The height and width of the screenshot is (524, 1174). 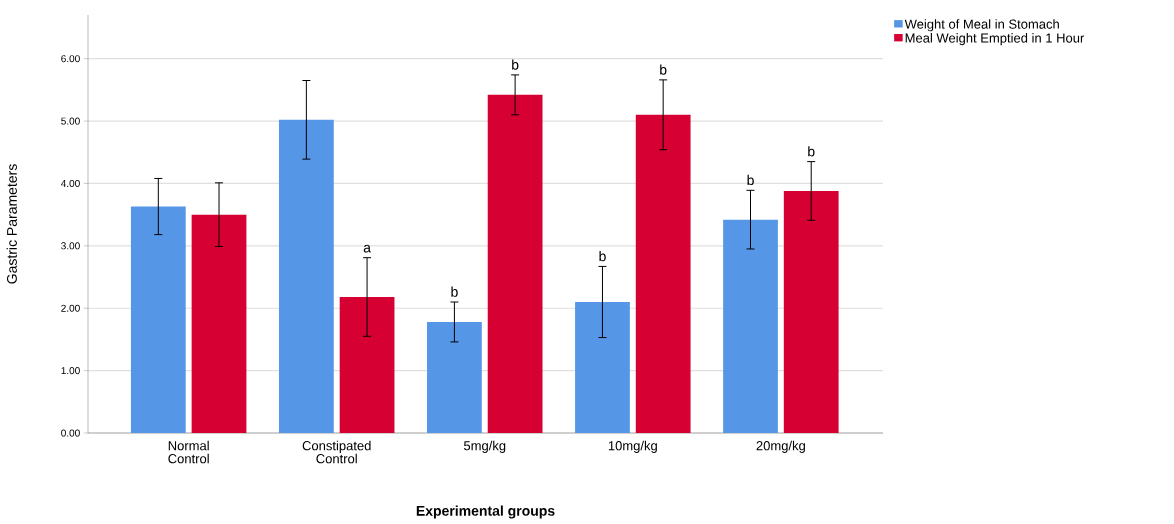 What do you see at coordinates (70, 121) in the screenshot?
I see `y-tick-label: 5.00` at bounding box center [70, 121].